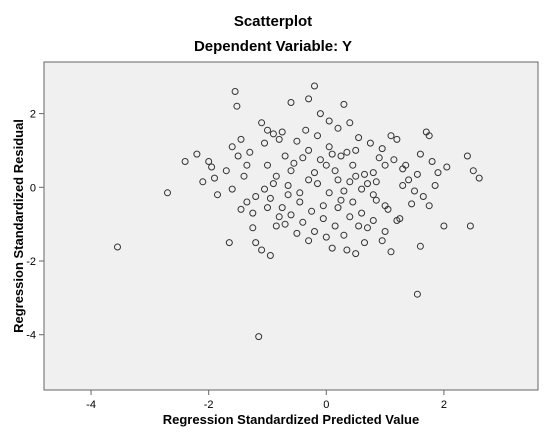 This screenshot has width=546, height=441. I want to click on y-axis: 2 0 -2 -4, so click(35, 225).